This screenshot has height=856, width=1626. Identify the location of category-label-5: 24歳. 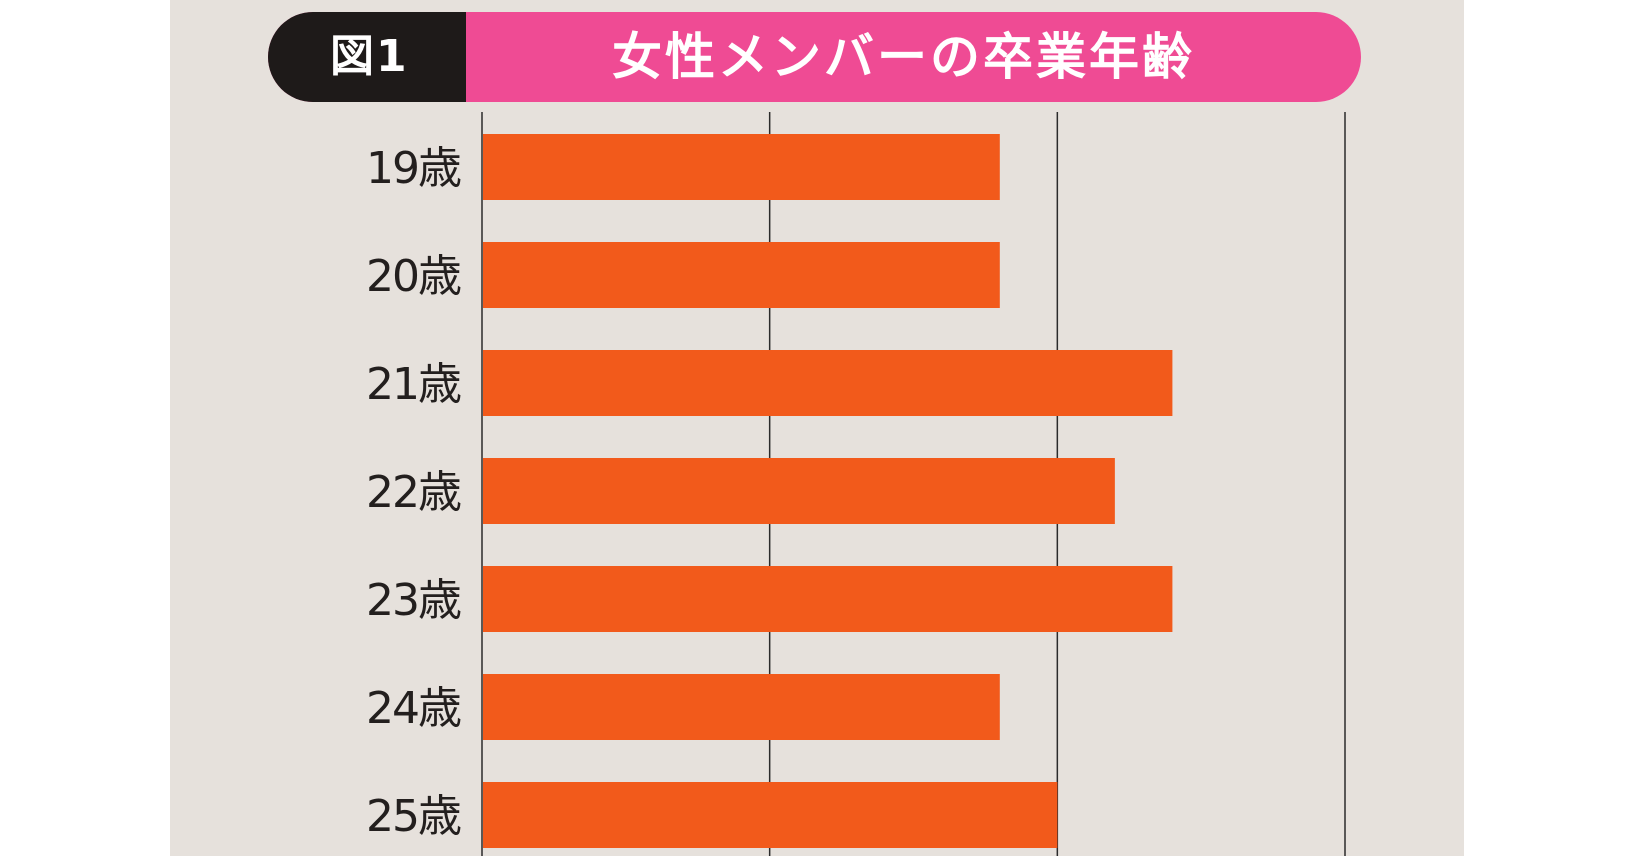
(413, 708).